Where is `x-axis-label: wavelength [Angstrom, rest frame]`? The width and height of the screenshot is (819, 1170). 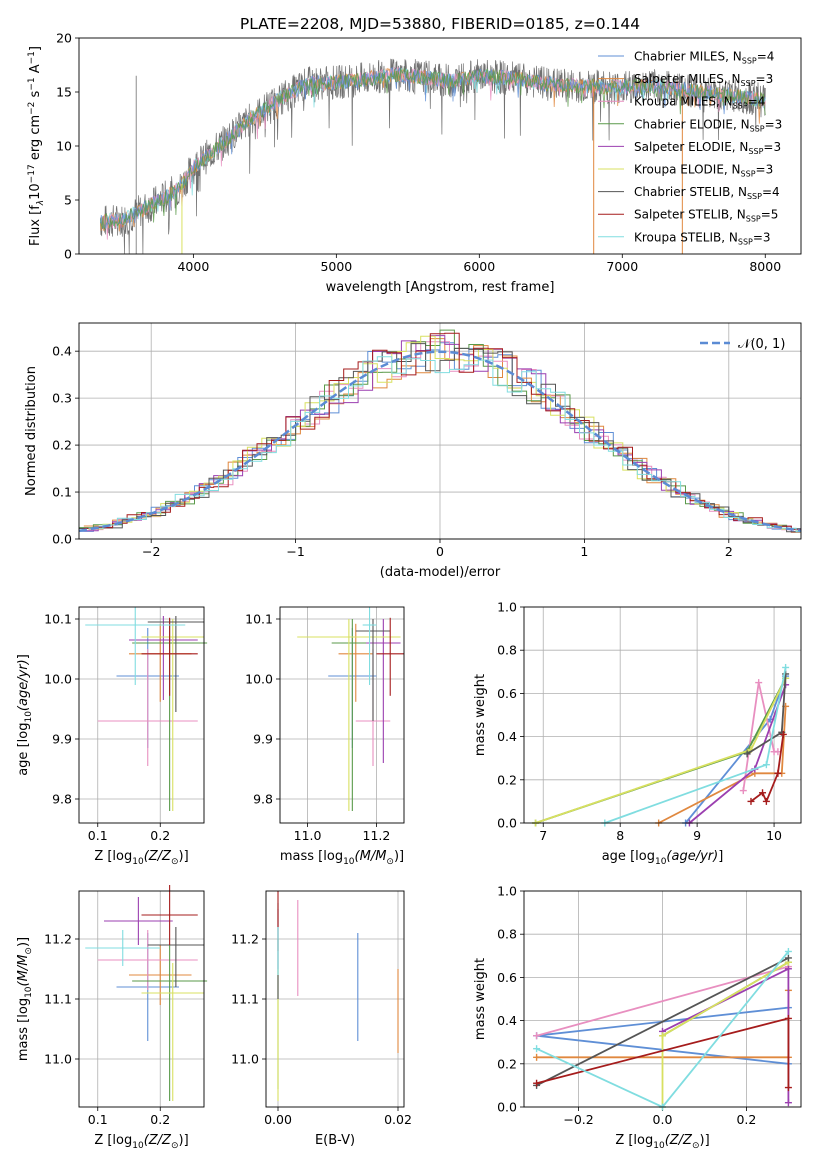 x-axis-label: wavelength [Angstrom, rest frame] is located at coordinates (440, 287).